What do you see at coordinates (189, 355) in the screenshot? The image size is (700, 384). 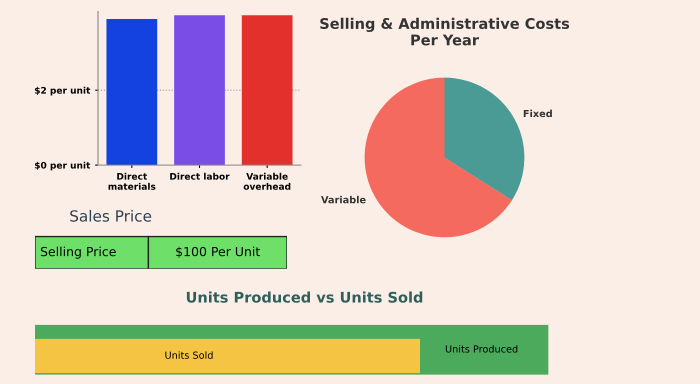 I see `series-label: Units Sold` at bounding box center [189, 355].